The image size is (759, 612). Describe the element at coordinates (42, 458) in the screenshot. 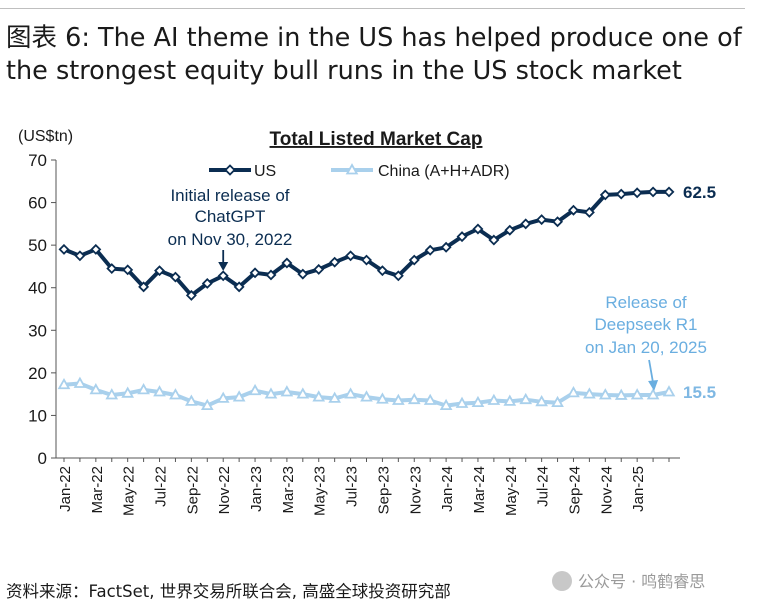

I see `y-tick-label: 0` at that location.